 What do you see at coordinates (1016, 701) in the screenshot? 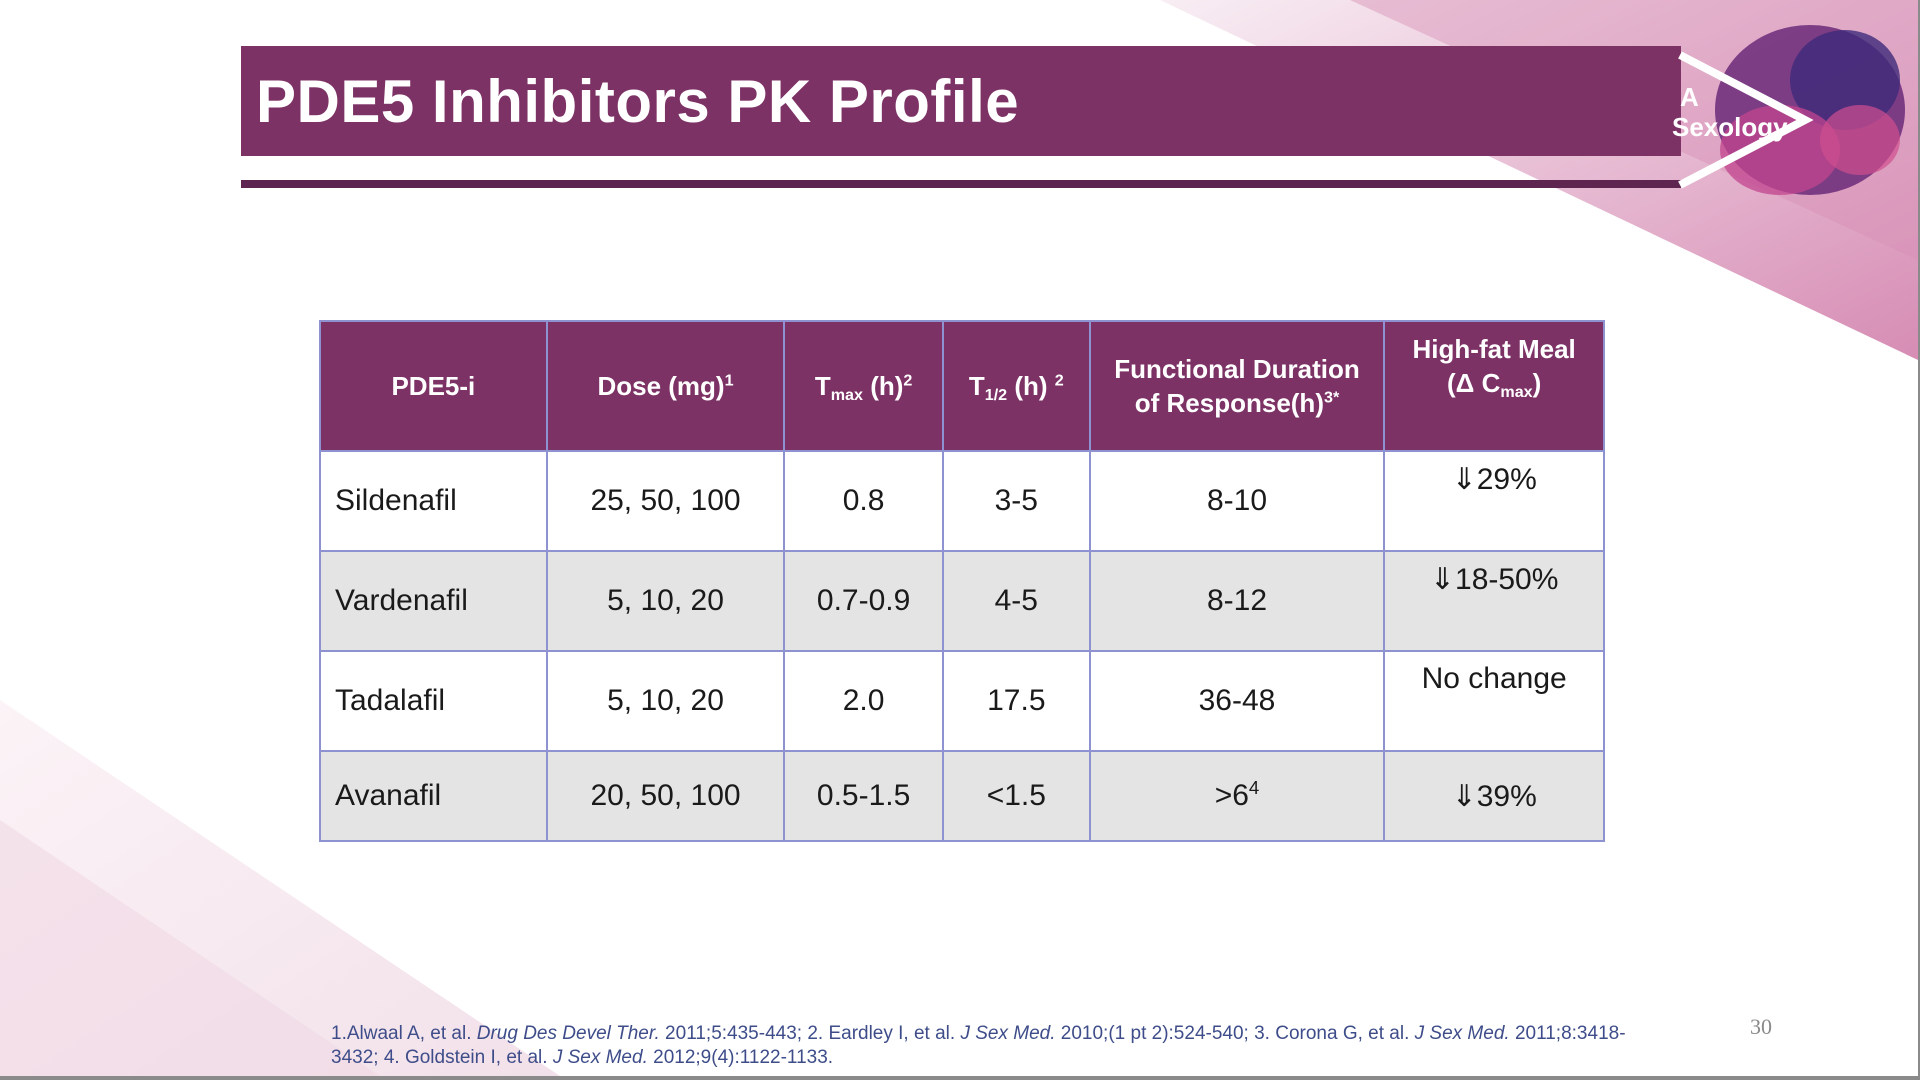
I see `cell-thalf: 17.5` at bounding box center [1016, 701].